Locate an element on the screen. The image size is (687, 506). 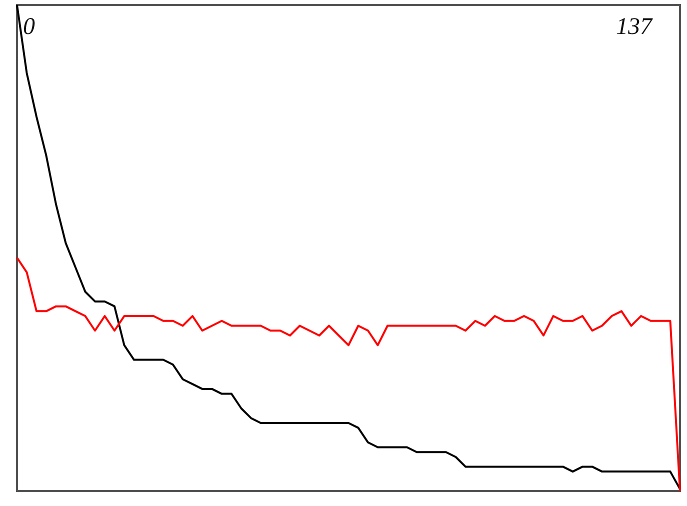
annotation: 0 is located at coordinates (29, 27).